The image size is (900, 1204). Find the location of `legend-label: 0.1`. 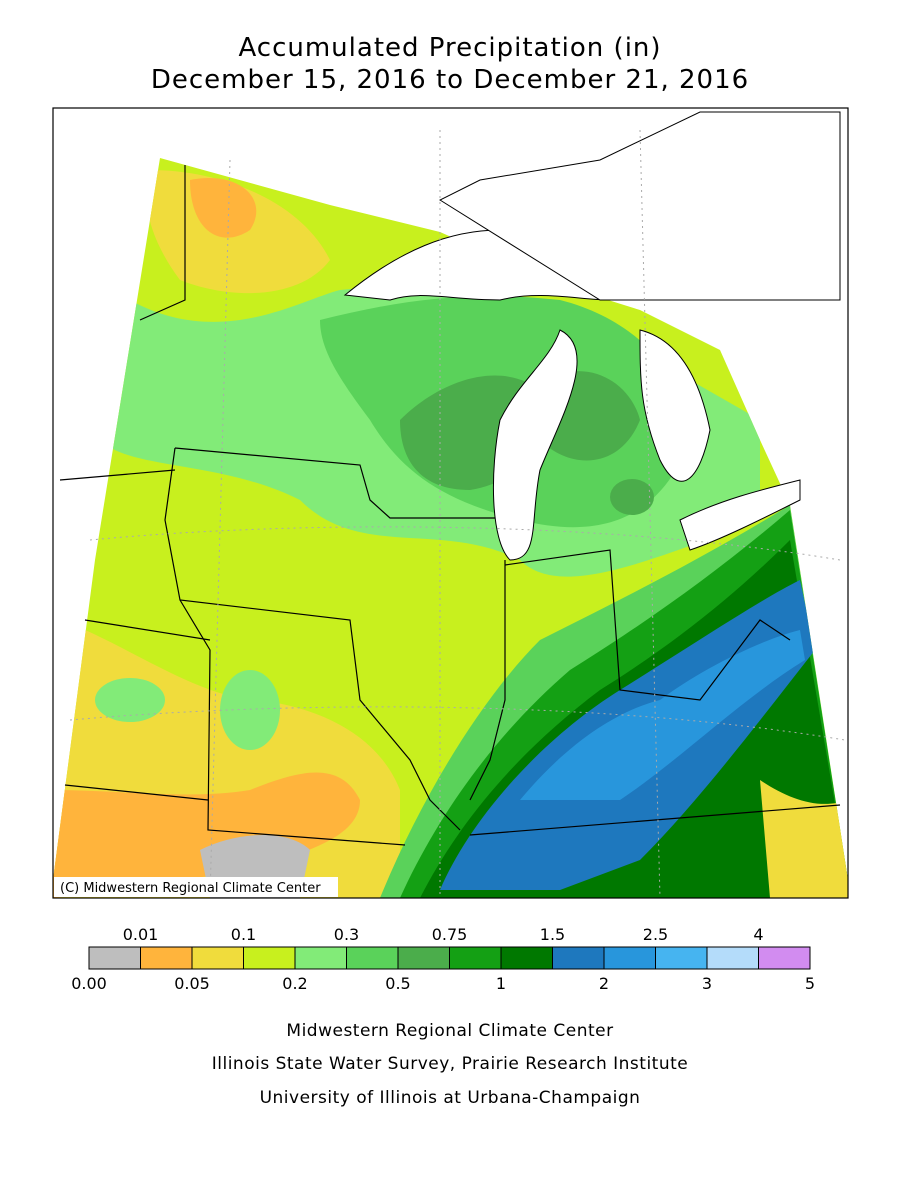

legend-label: 0.1 is located at coordinates (243, 934).